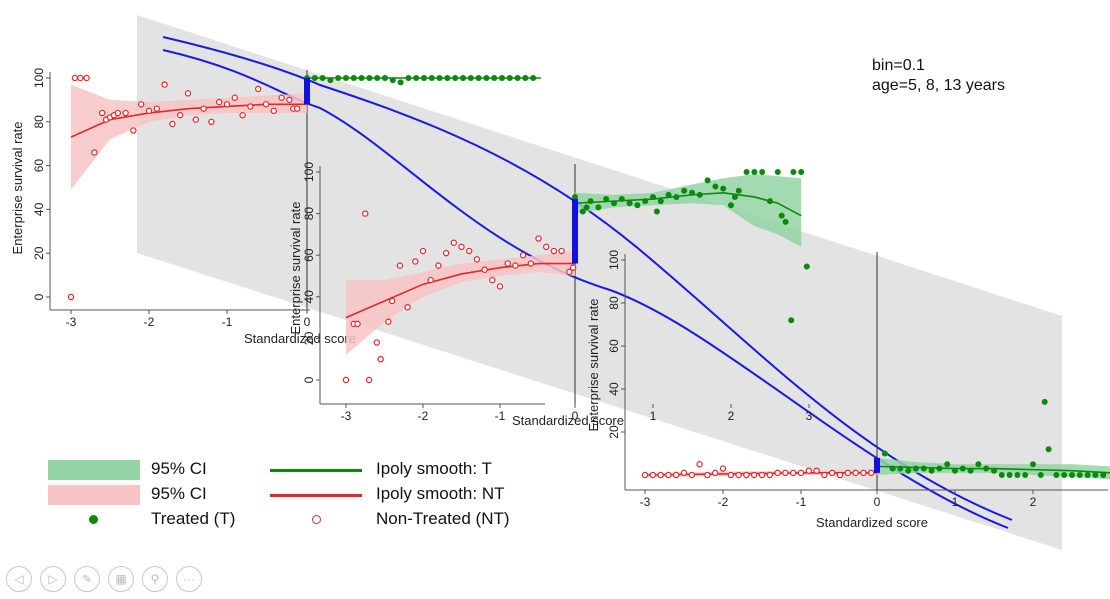 Image resolution: width=1110 pixels, height=599 pixels. What do you see at coordinates (193, 518) in the screenshot?
I see `legend-treated: Treated (T)` at bounding box center [193, 518].